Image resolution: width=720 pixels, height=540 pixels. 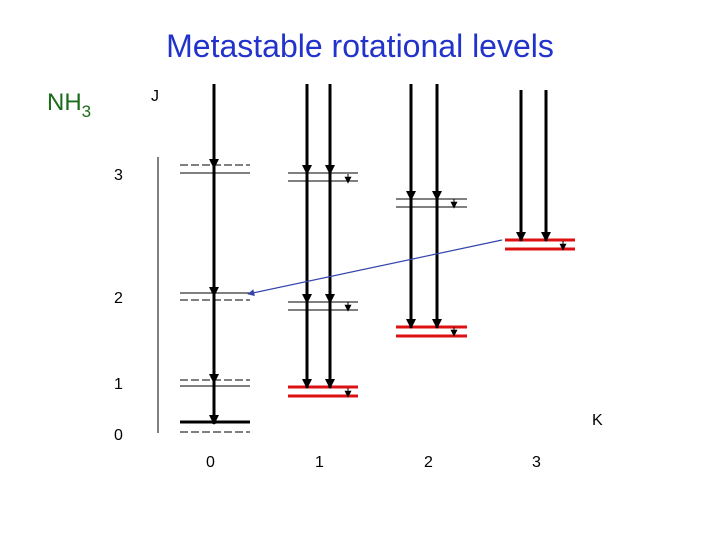 What do you see at coordinates (597, 420) in the screenshot?
I see `k-axis-label: K` at bounding box center [597, 420].